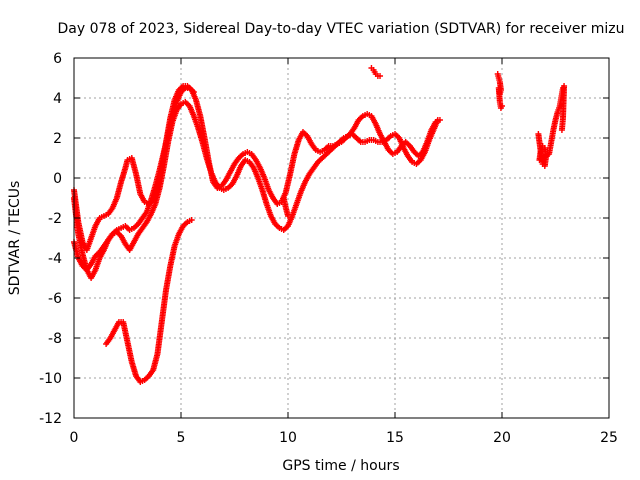 This screenshot has width=640, height=480. I want to click on y-tick-label: -10, so click(50, 379).